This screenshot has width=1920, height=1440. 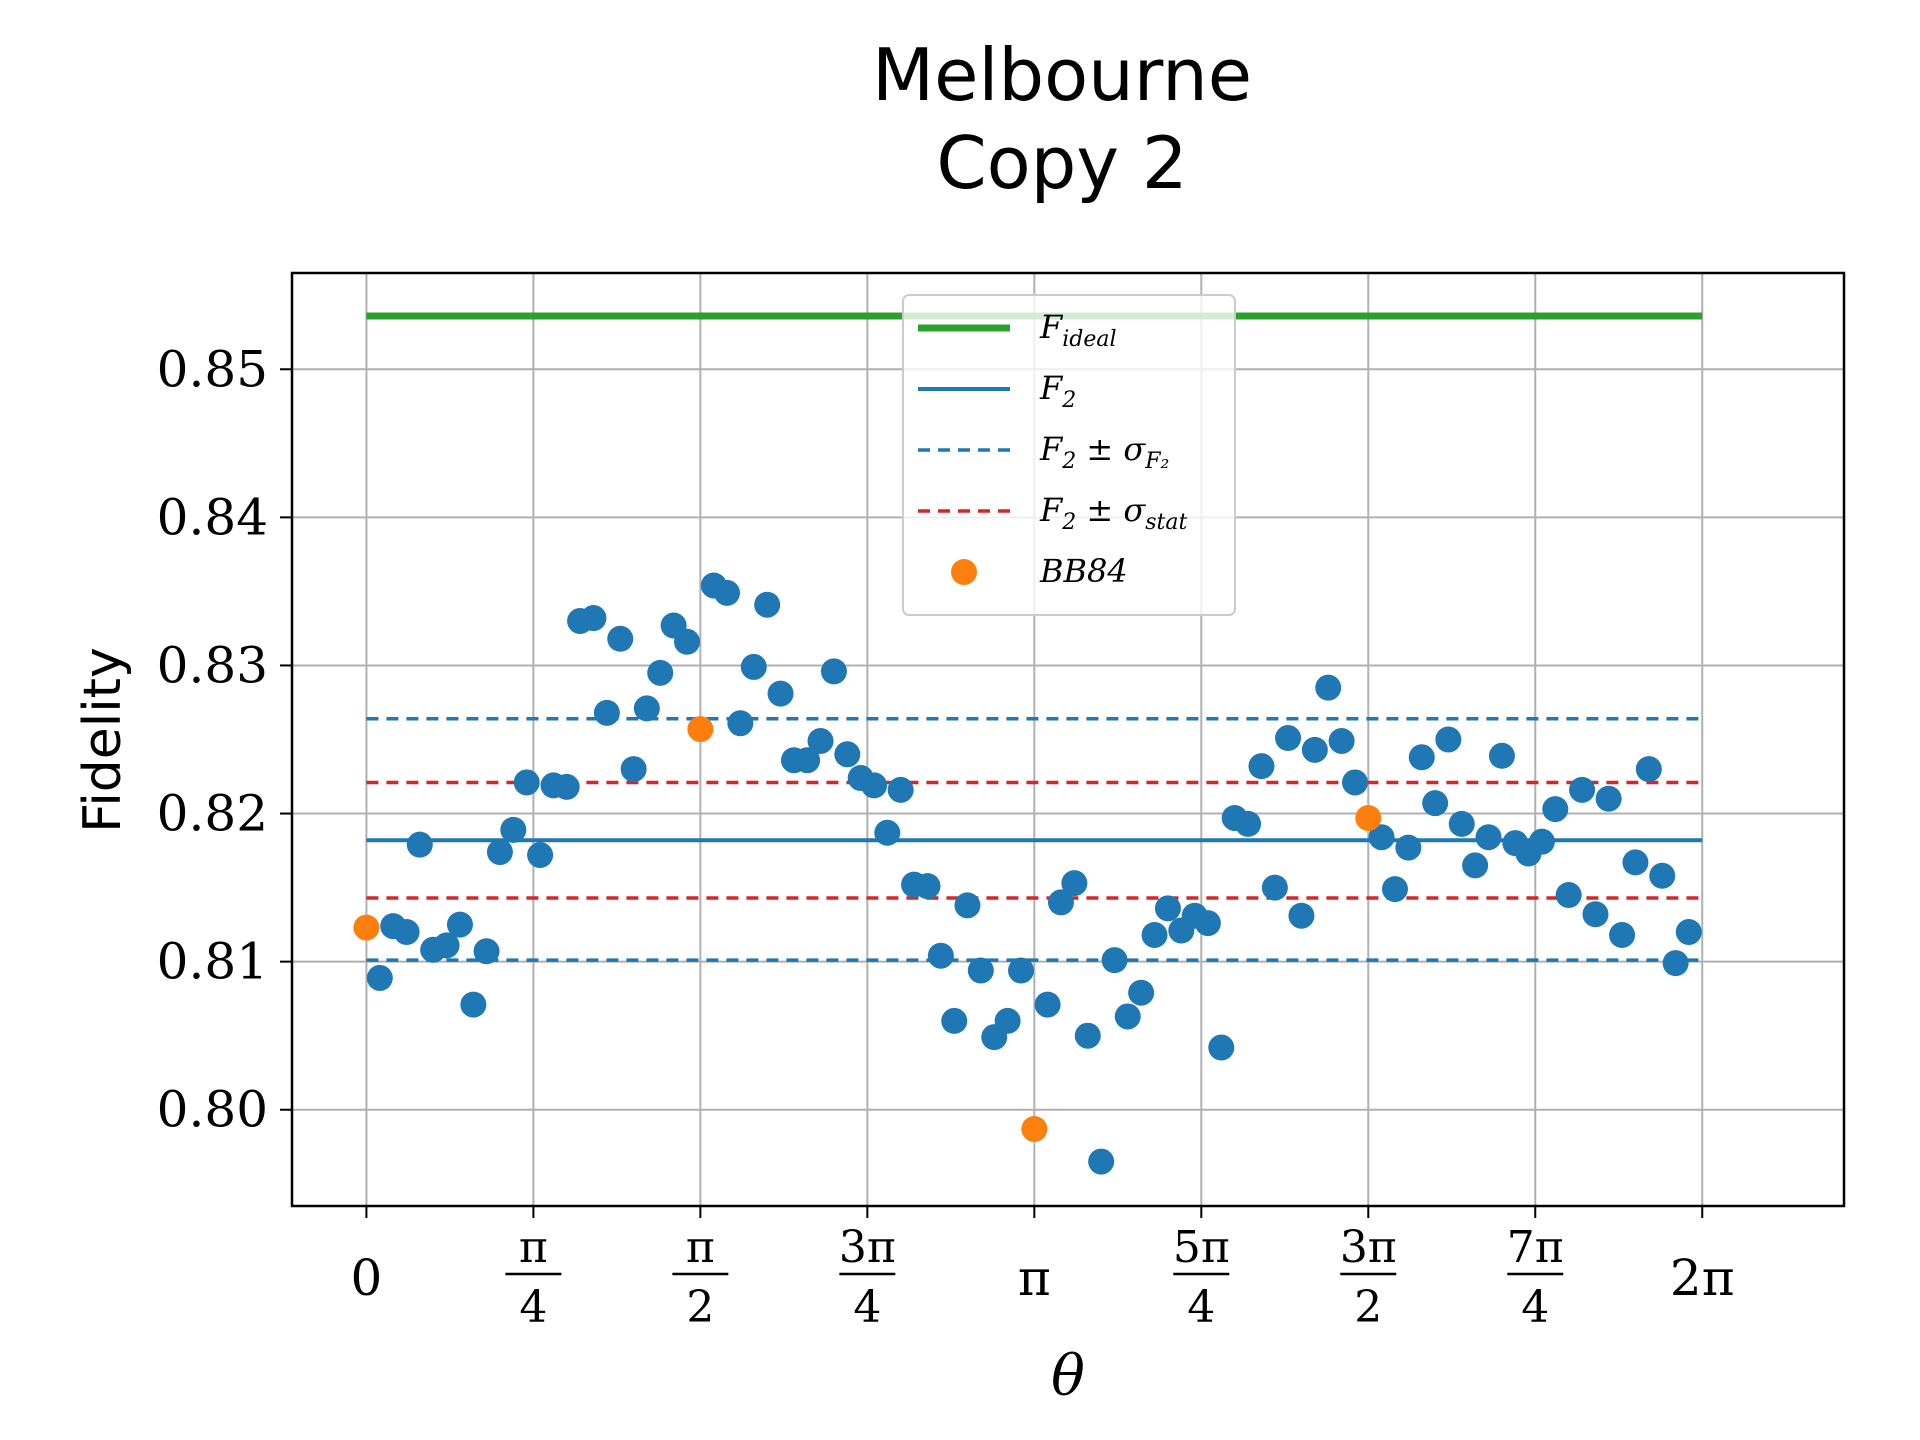 What do you see at coordinates (212, 814) in the screenshot?
I see `y-tick-label: 0.82` at bounding box center [212, 814].